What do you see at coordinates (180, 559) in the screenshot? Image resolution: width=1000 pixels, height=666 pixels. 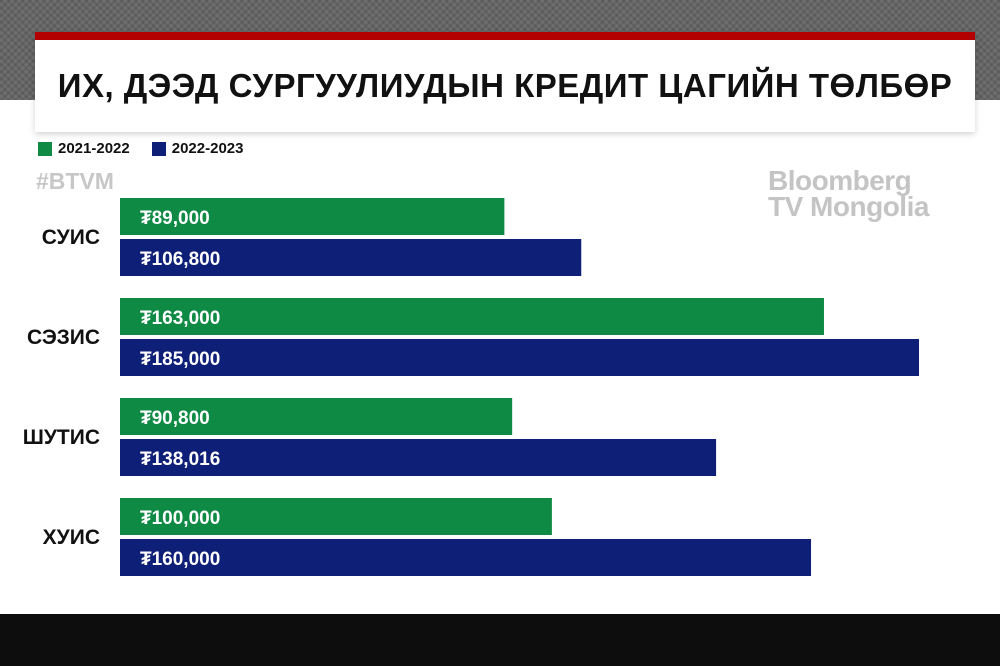 I see `bar-value-label: ₮160,000` at bounding box center [180, 559].